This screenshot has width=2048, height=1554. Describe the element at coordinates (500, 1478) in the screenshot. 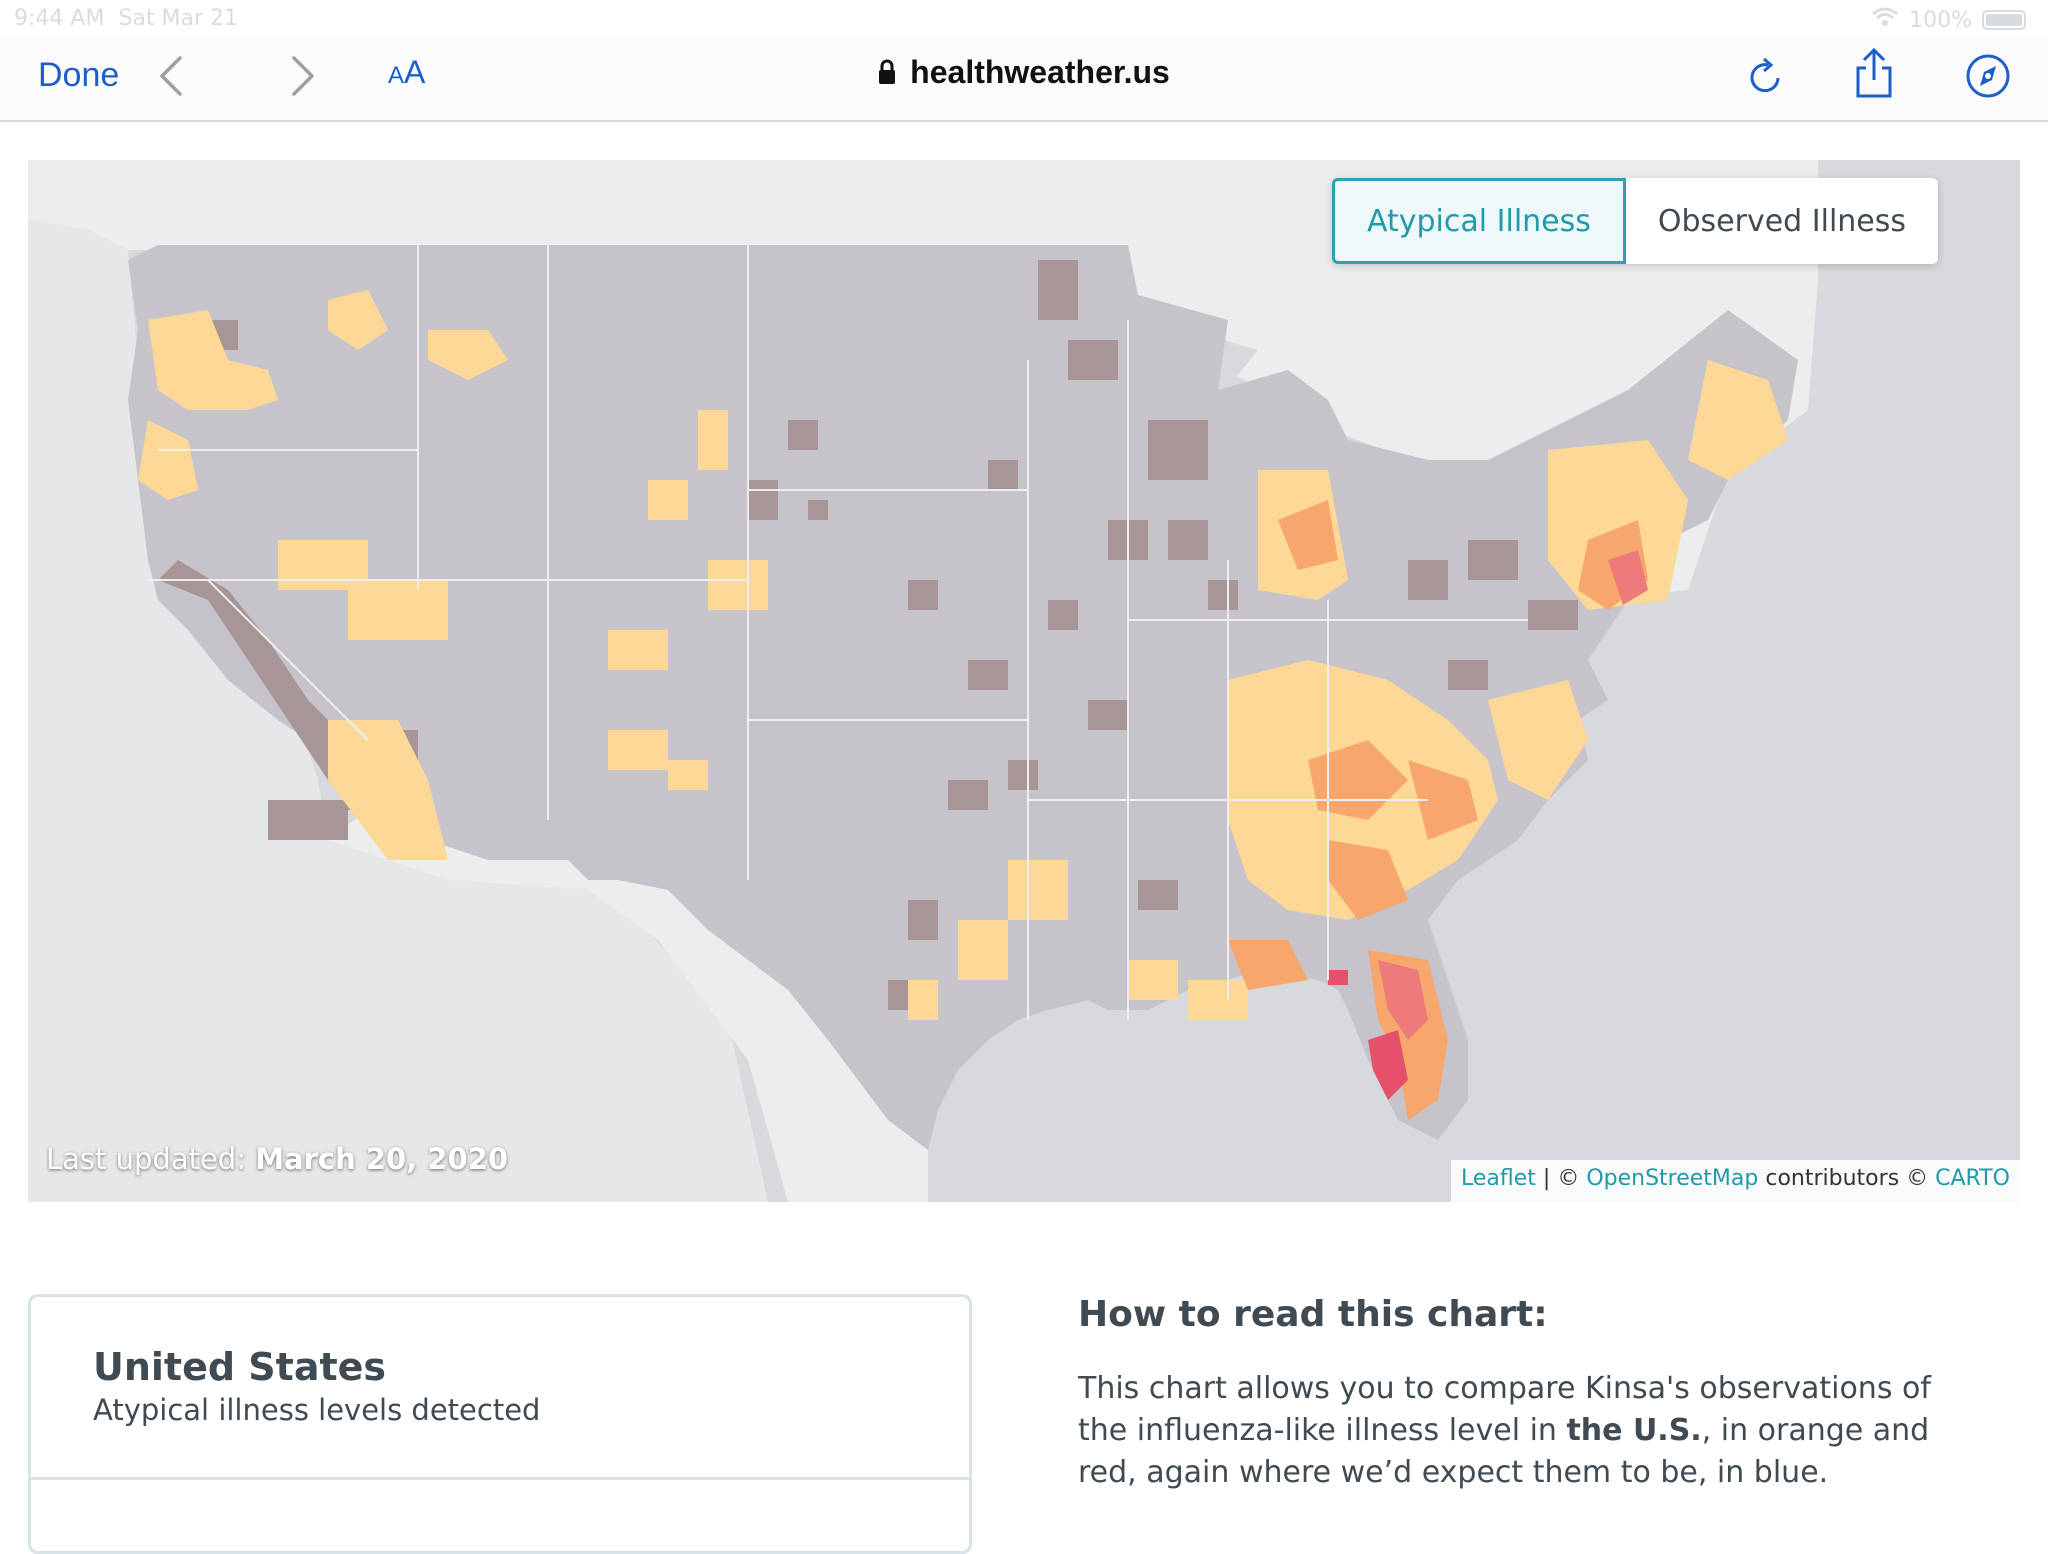

I see `card-divider` at that location.